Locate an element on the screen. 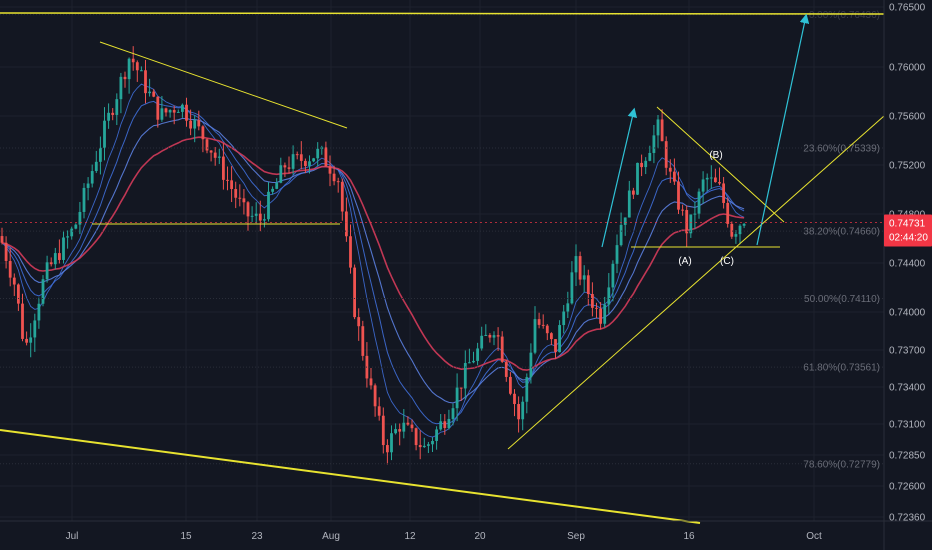 This screenshot has width=932, height=550. price-axis-panel is located at coordinates (908, 275).